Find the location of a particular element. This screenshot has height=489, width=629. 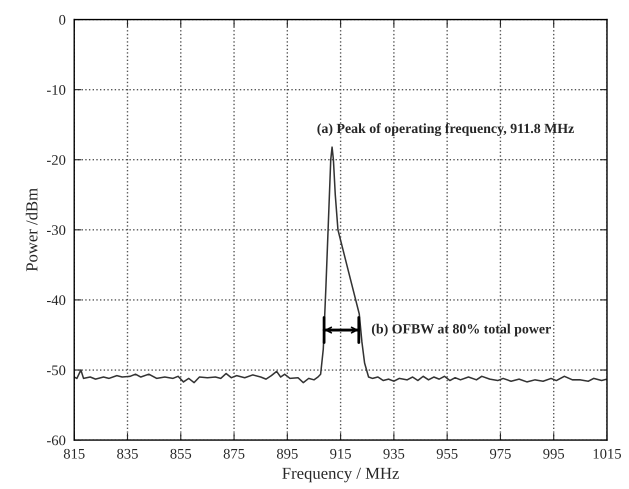

annotation: (b) OFBW at 80% total power is located at coordinates (461, 330).